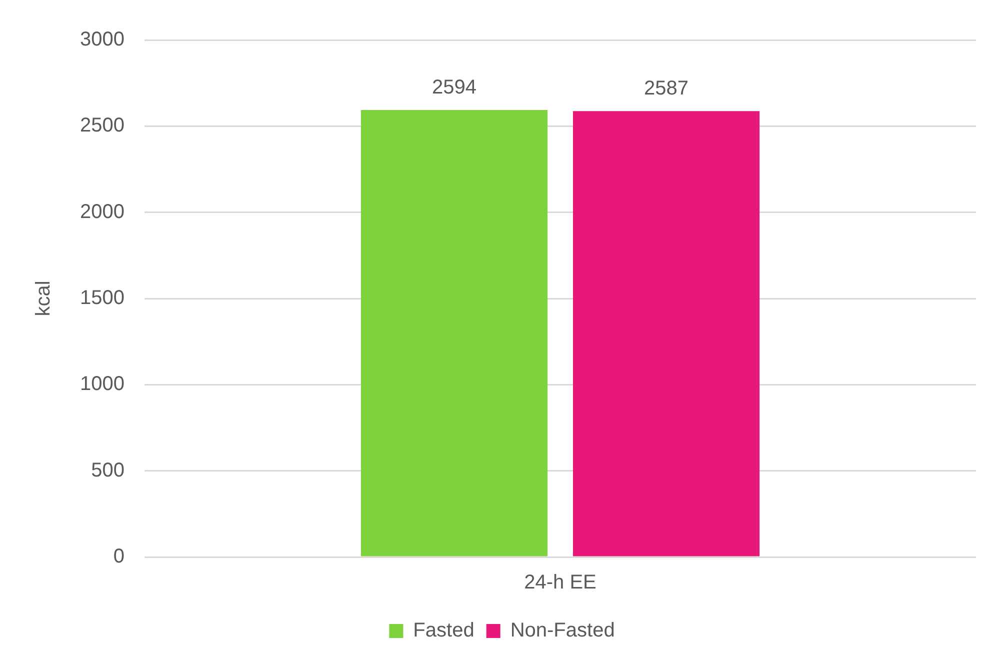 The height and width of the screenshot is (667, 1000). What do you see at coordinates (102, 125) in the screenshot?
I see `y-tick-label: 2500` at bounding box center [102, 125].